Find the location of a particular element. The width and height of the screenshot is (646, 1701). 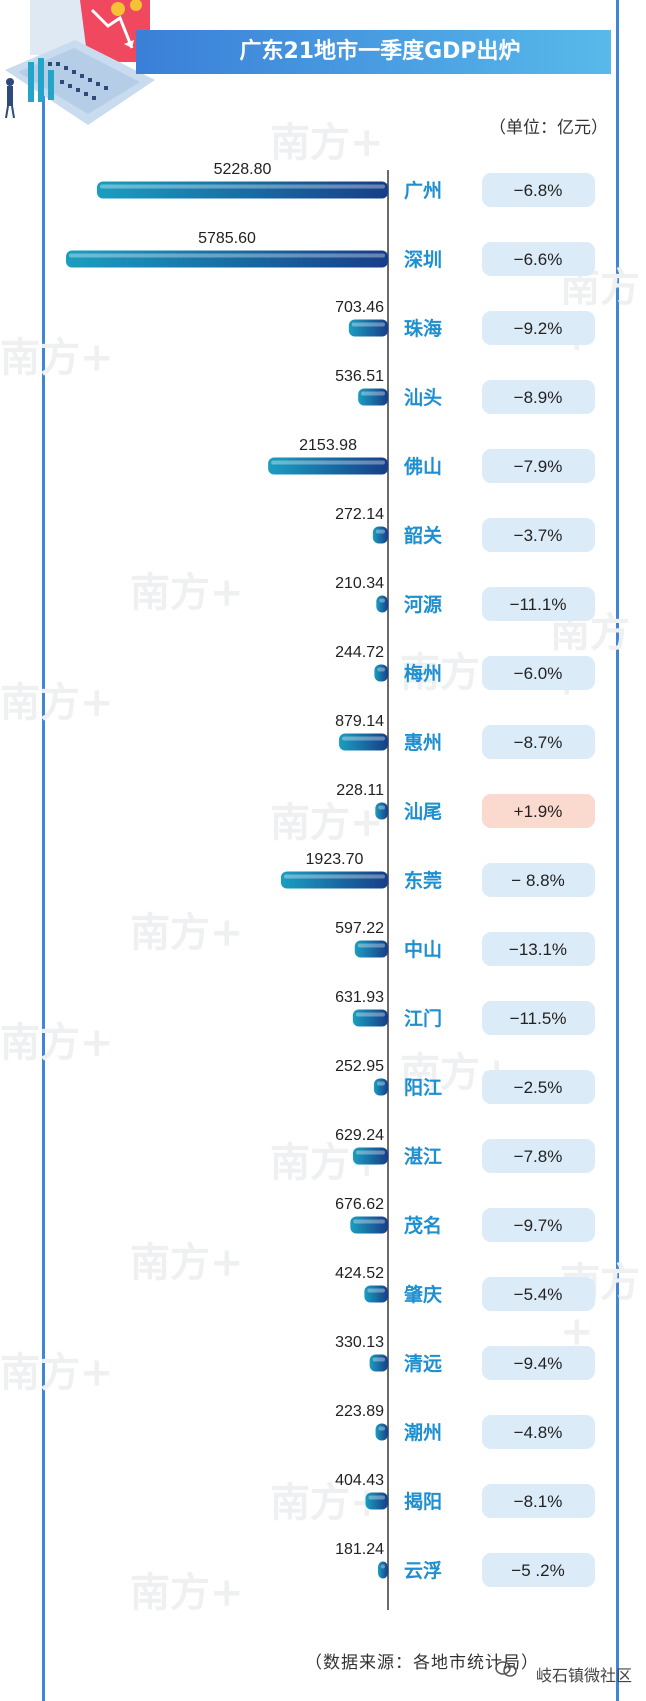

city-label: 韶关 is located at coordinates (423, 535).